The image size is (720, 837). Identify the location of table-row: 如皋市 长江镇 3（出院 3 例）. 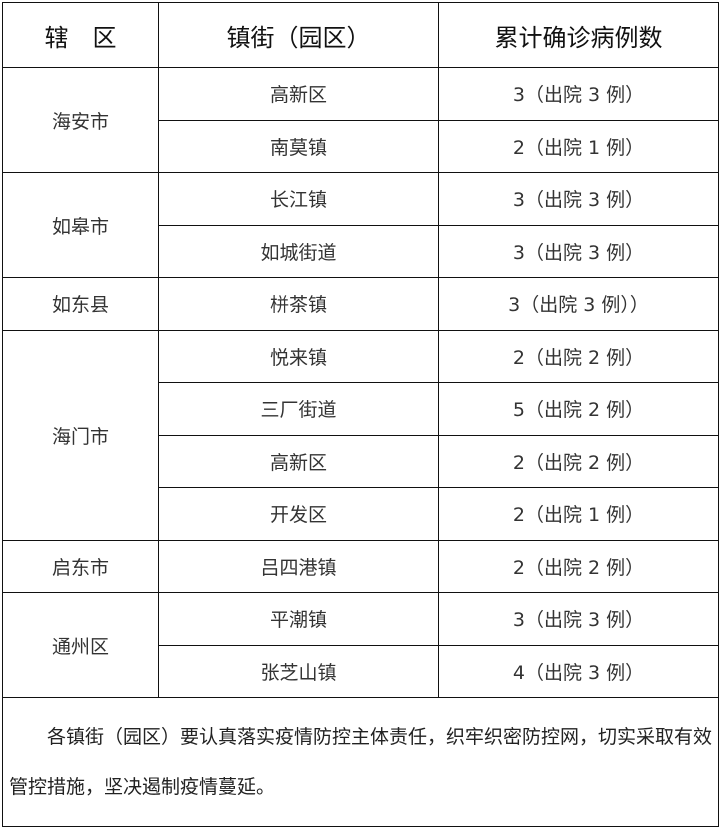
(360, 225).